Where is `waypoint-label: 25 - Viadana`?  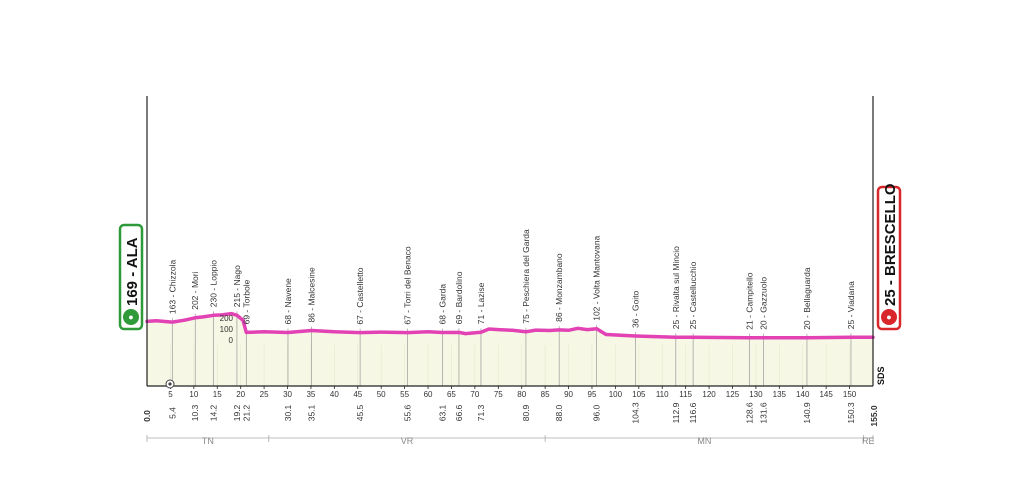
waypoint-label: 25 - Viadana is located at coordinates (851, 305).